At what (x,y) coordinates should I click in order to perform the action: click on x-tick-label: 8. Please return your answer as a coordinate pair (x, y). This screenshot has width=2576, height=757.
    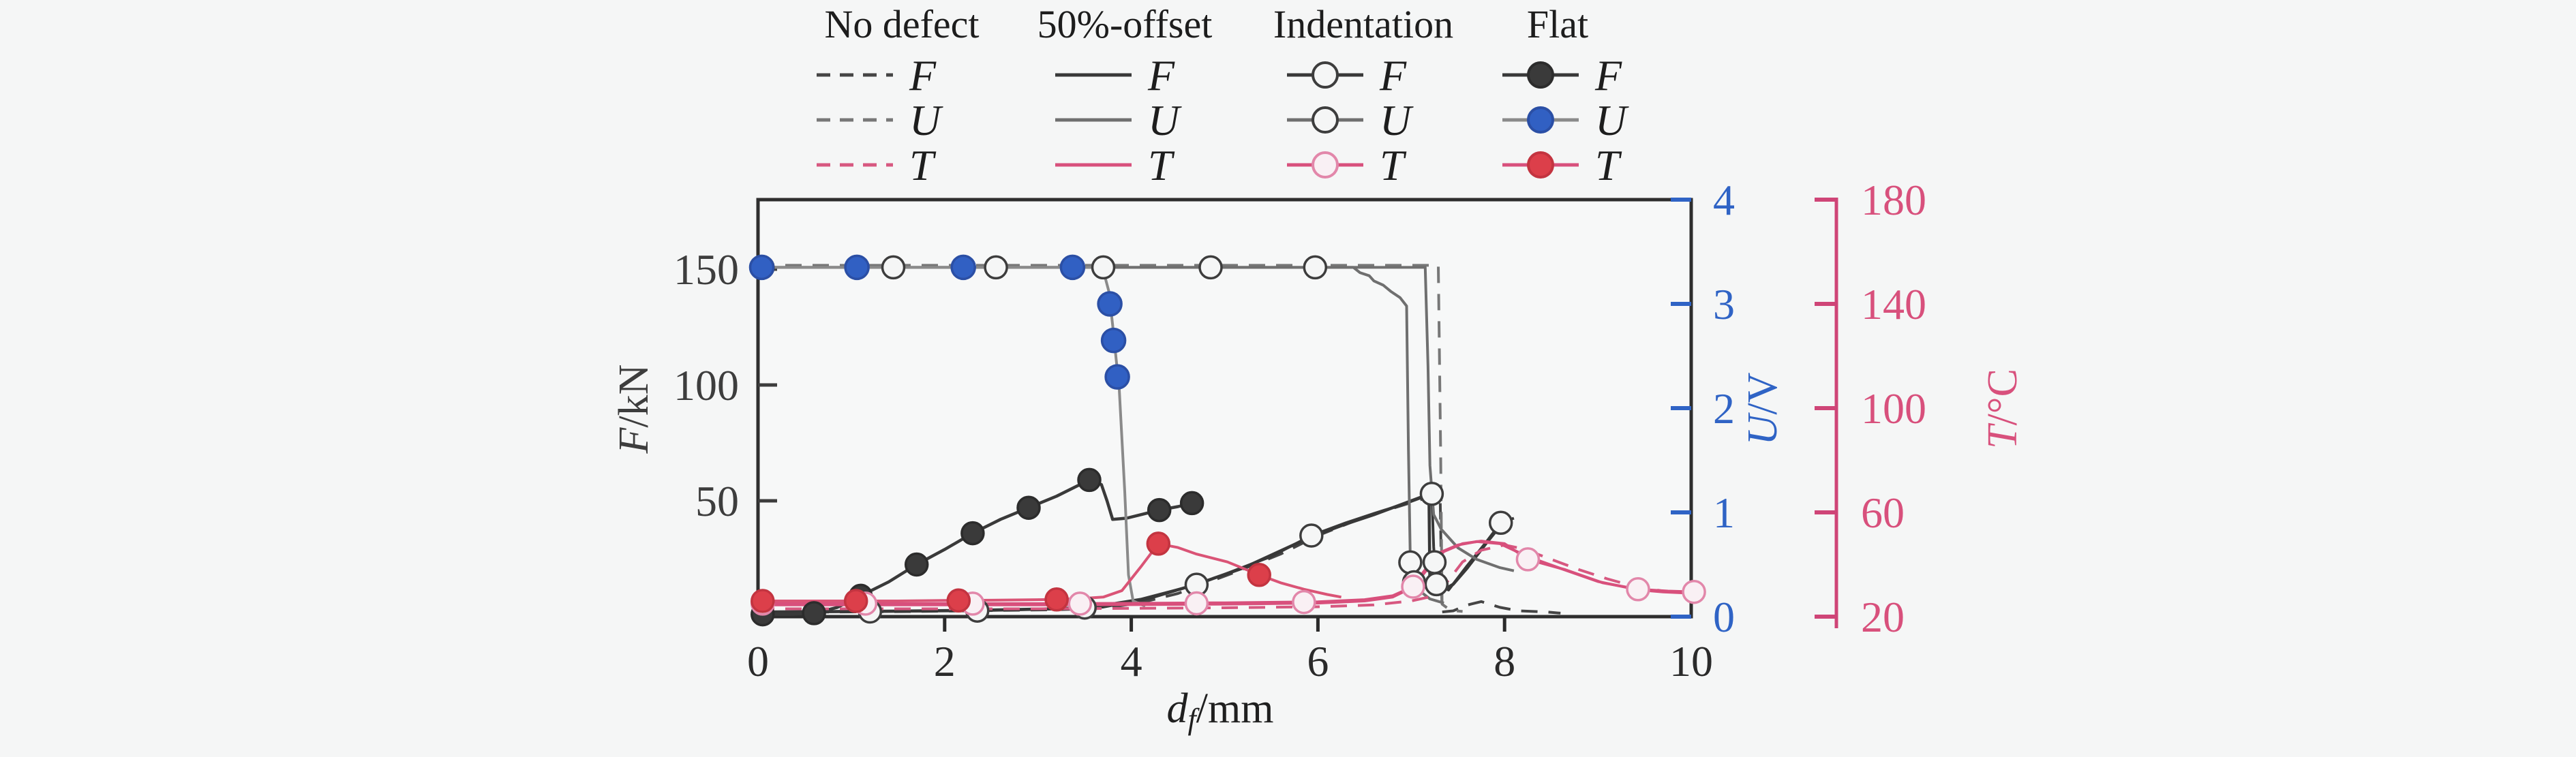
    Looking at the image, I should click on (1504, 661).